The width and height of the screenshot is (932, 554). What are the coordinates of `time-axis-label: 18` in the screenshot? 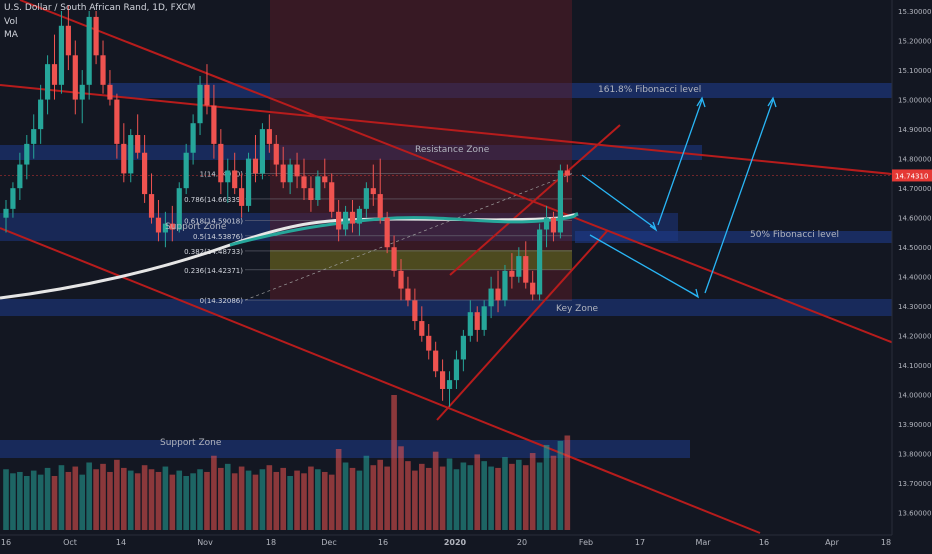 It's located at (886, 542).